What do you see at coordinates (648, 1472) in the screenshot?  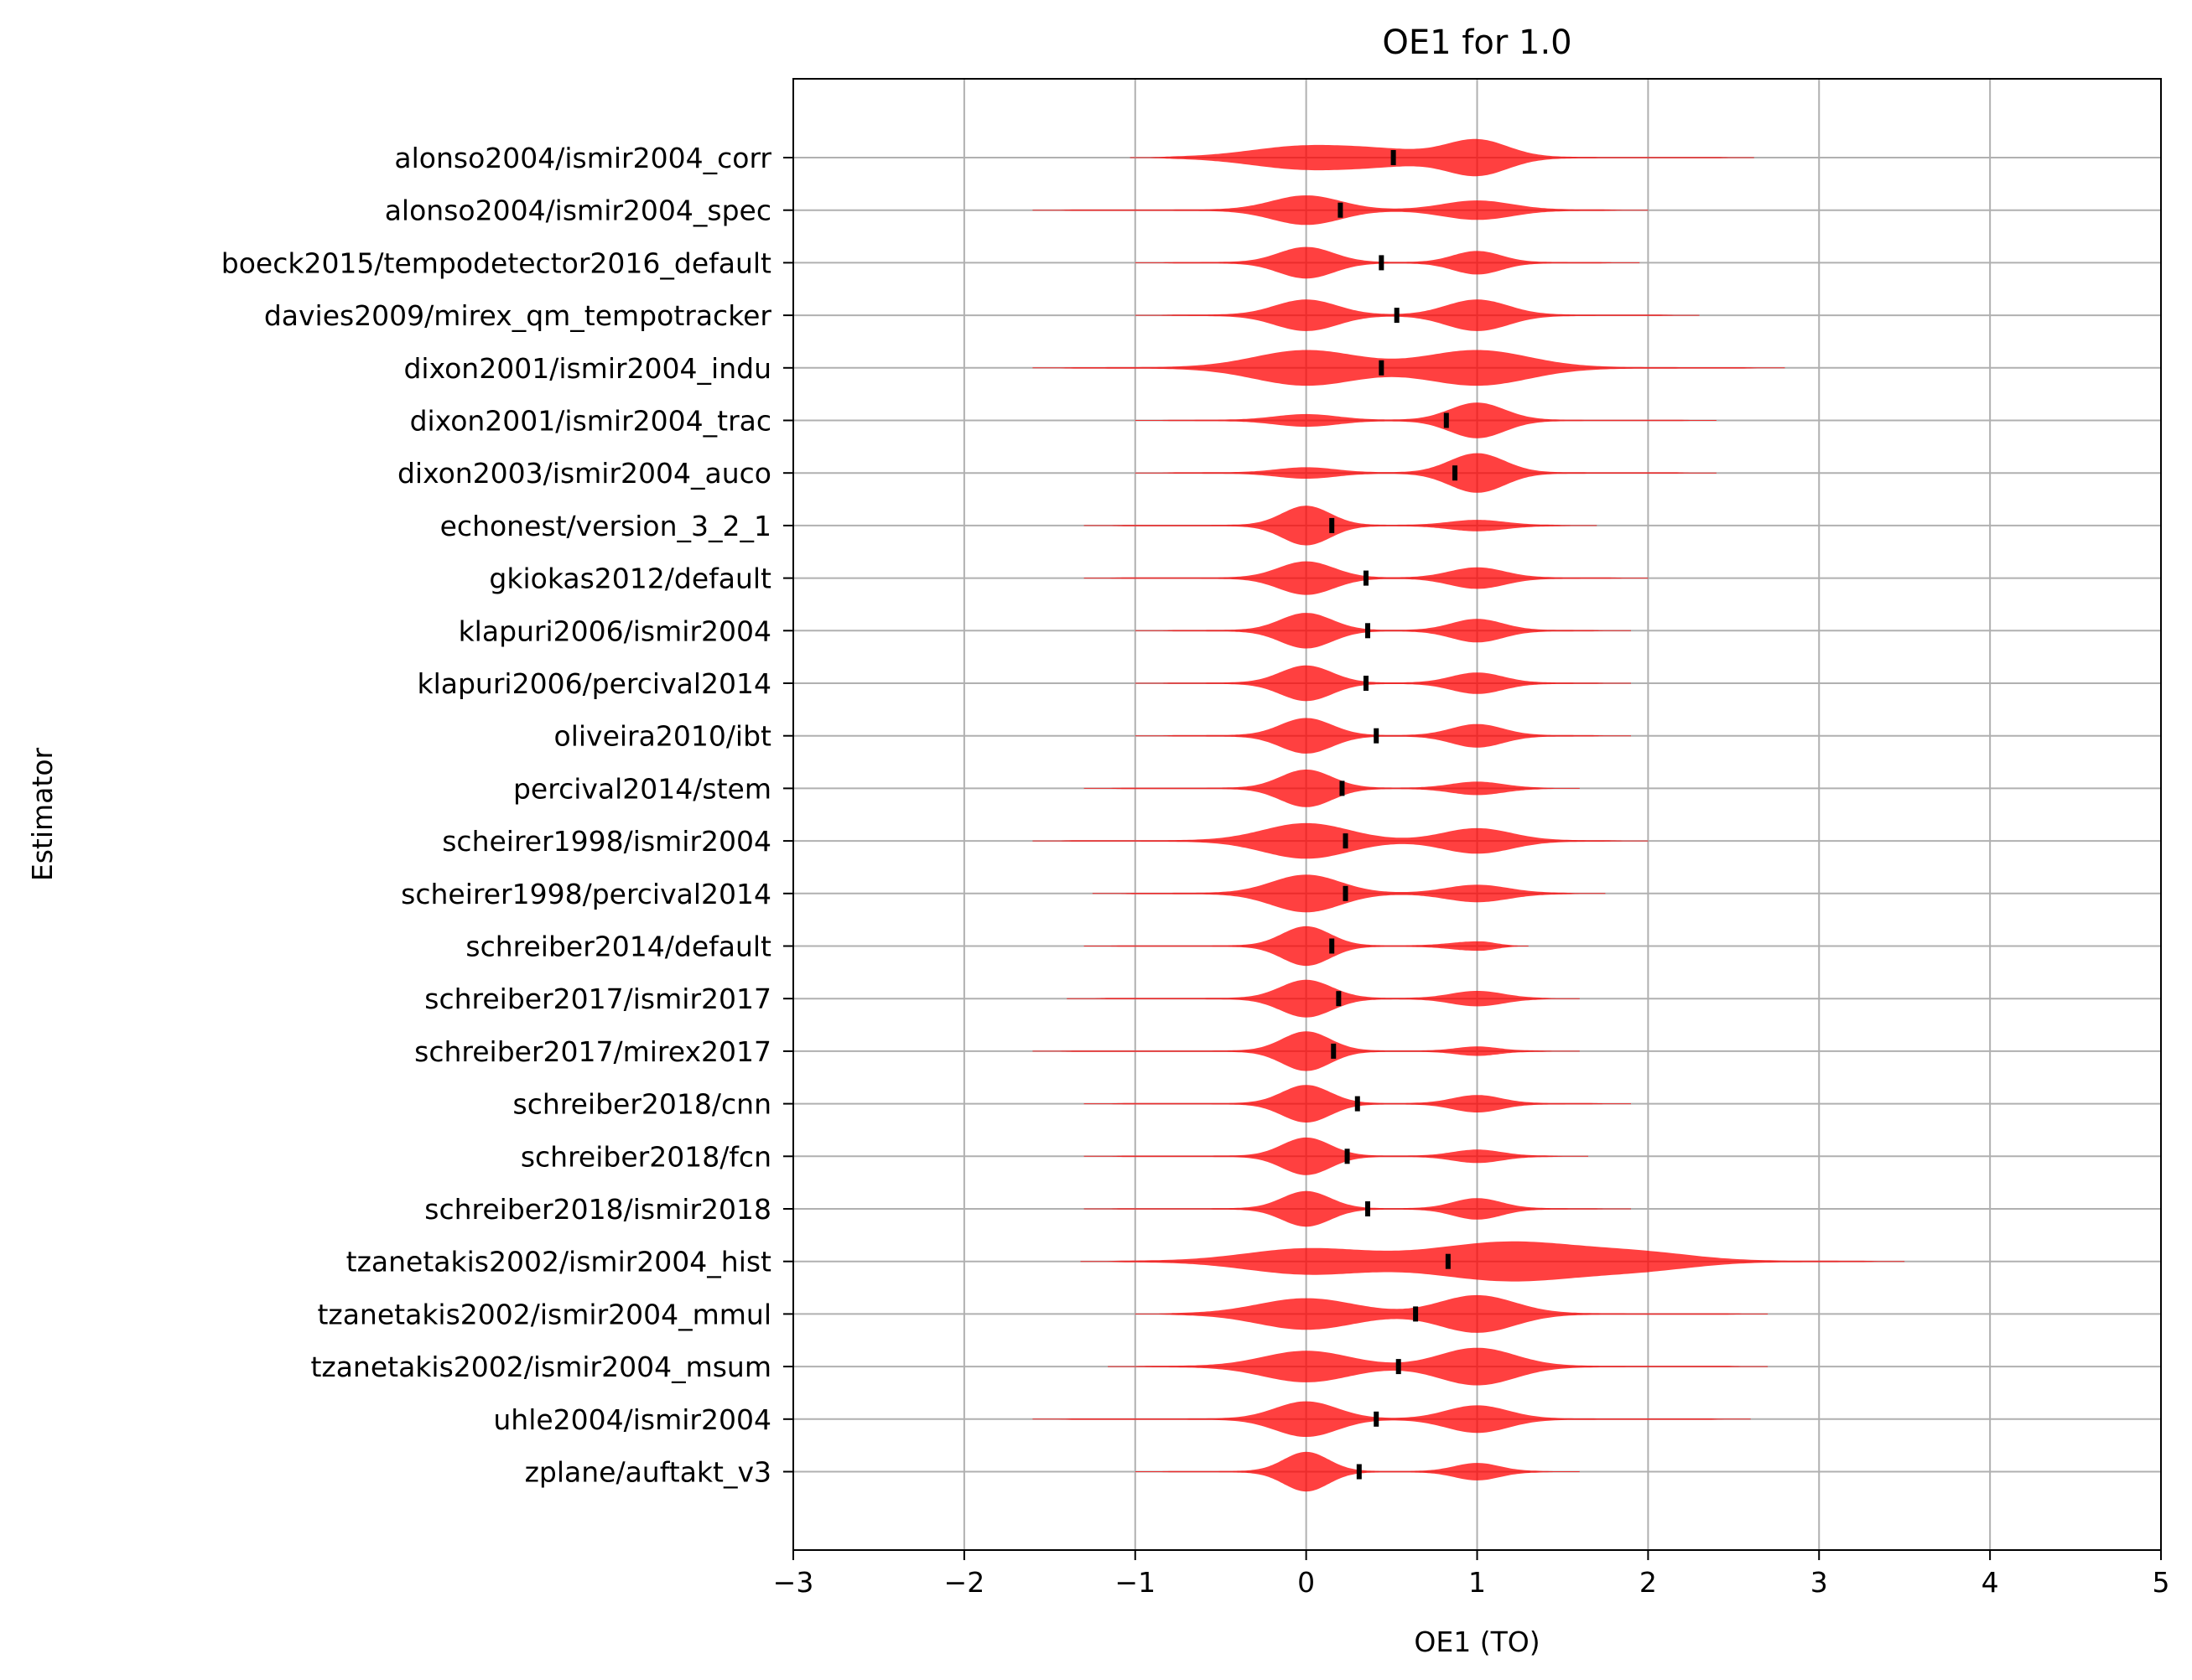 I see `y-tick-label: zplane/auftakt_v3` at bounding box center [648, 1472].